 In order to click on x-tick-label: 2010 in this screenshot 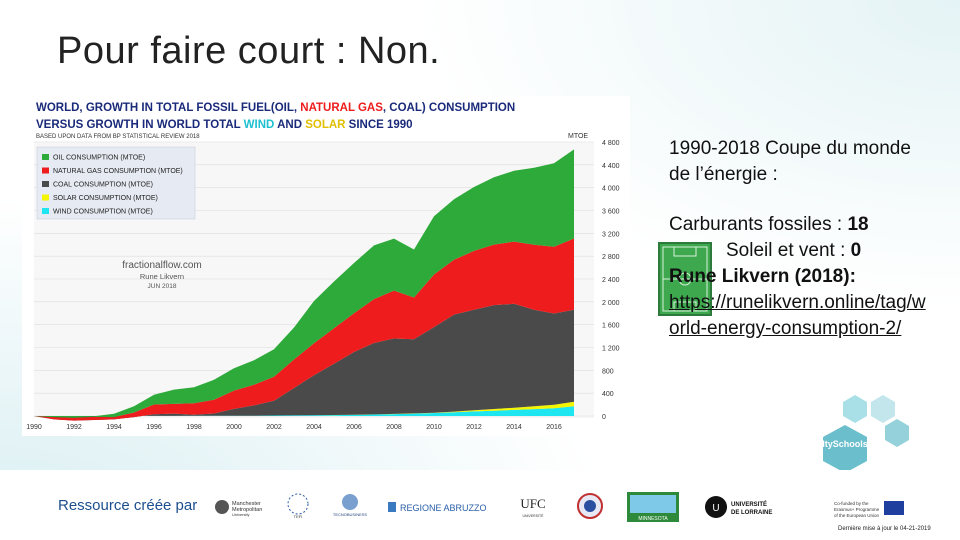, I will do `click(434, 427)`.